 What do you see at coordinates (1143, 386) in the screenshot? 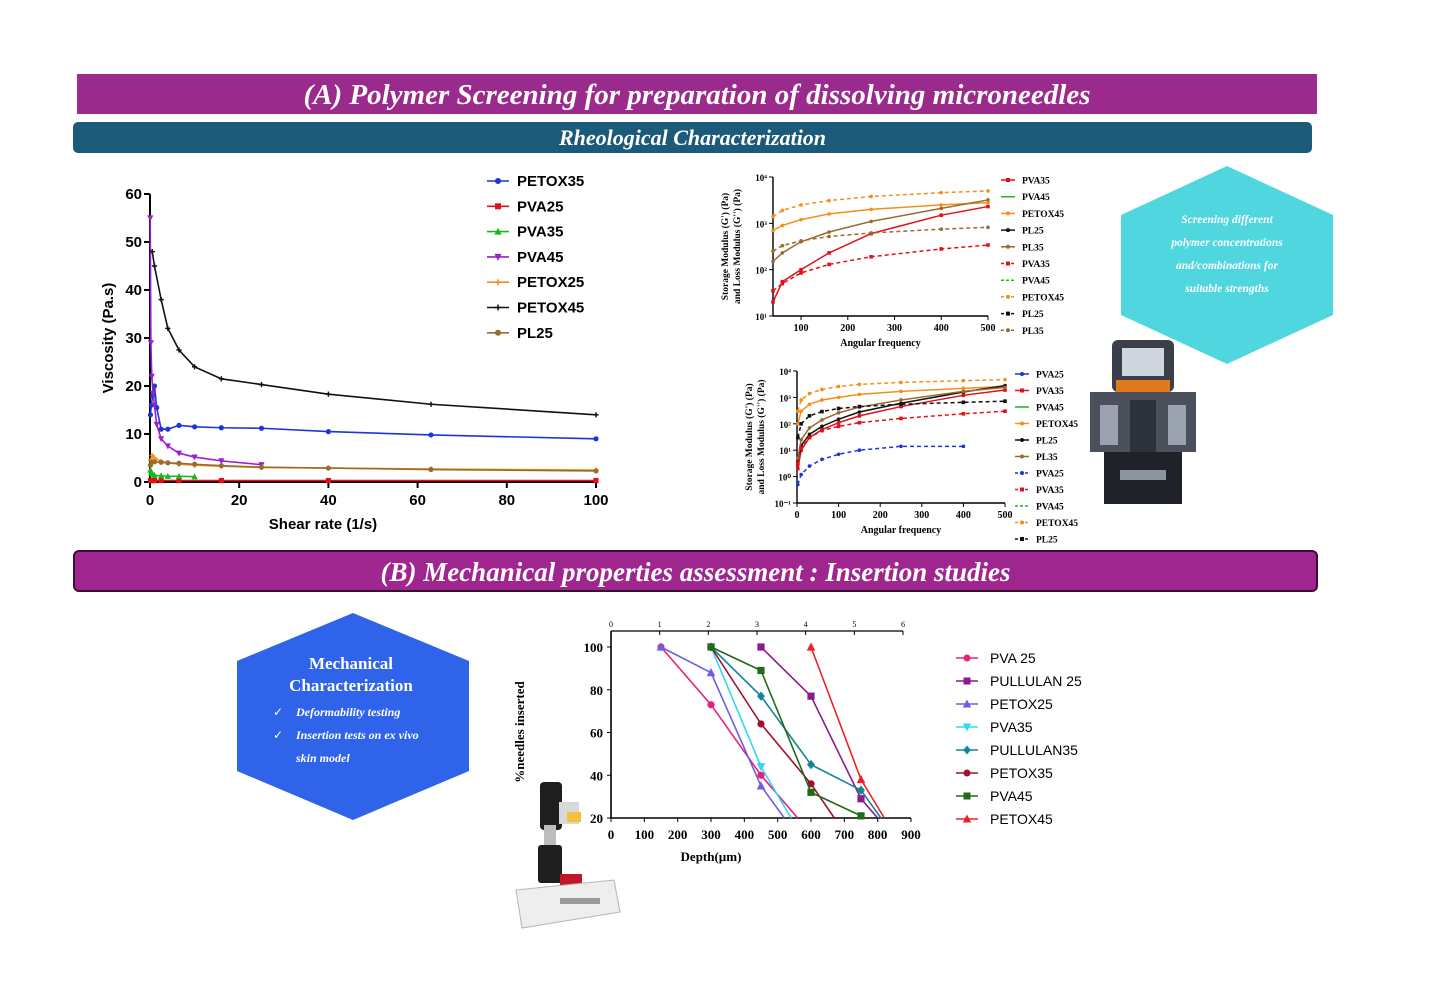
I see `rheometer-band` at bounding box center [1143, 386].